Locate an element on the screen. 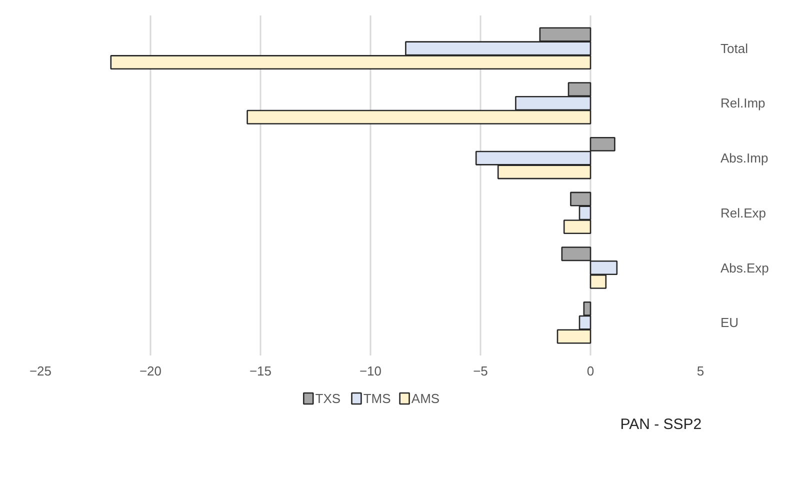 The image size is (795, 484). legend-label: TXS is located at coordinates (328, 398).